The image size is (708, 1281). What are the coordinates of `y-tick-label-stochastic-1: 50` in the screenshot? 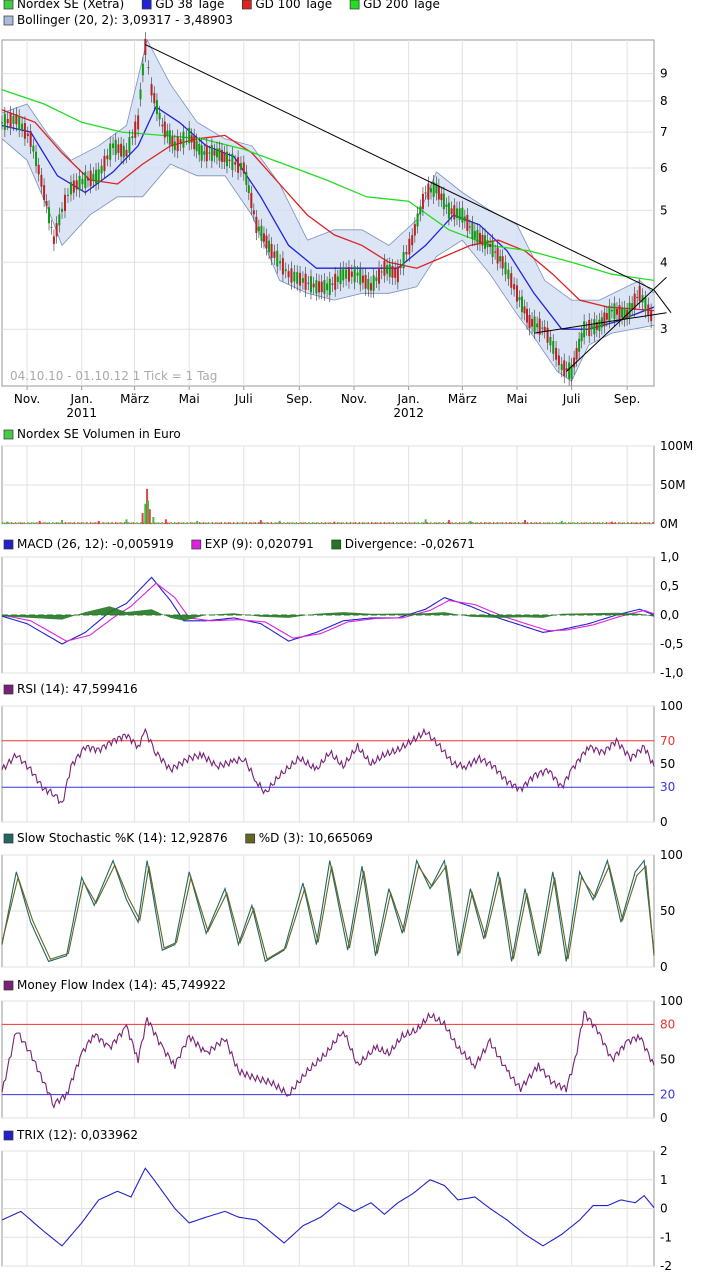 It's located at (667, 911).